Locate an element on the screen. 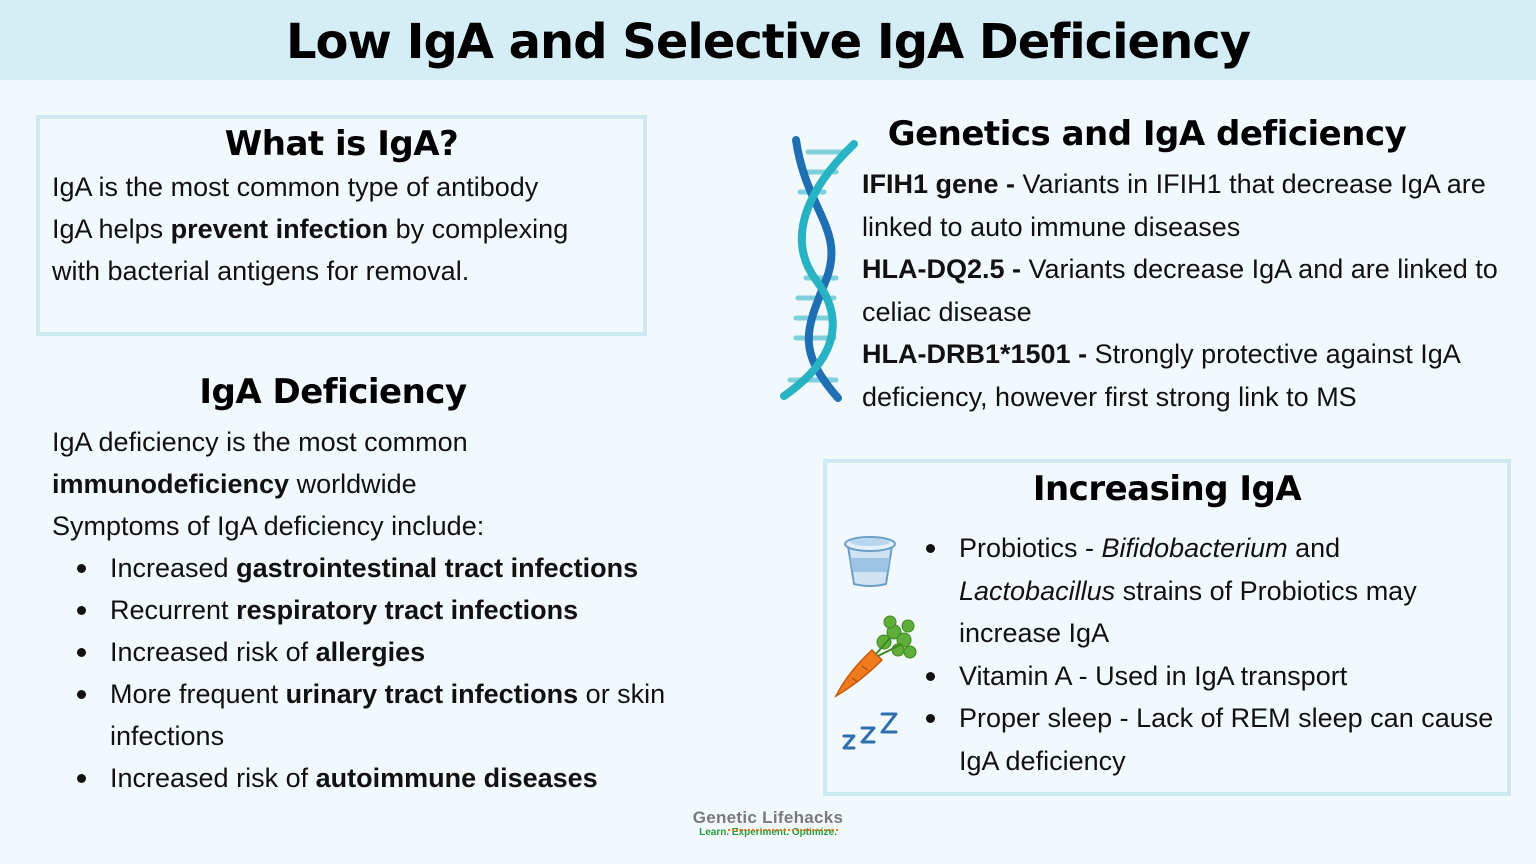  symptom-item: Recurrent respiratory tract infections is located at coordinates (377, 610).